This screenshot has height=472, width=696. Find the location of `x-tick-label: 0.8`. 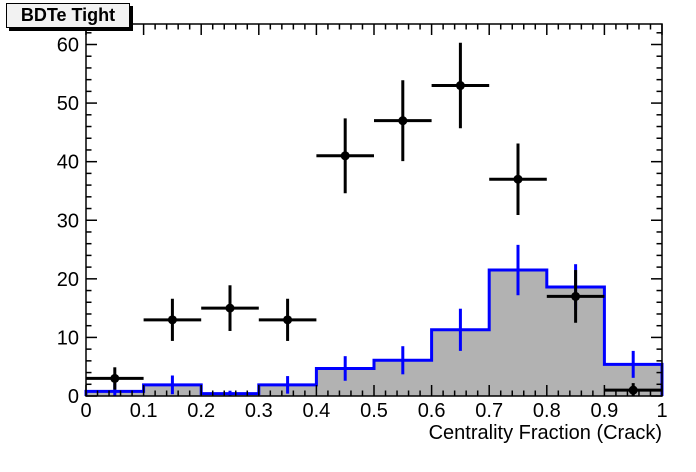

x-tick-label: 0.8 is located at coordinates (547, 411).